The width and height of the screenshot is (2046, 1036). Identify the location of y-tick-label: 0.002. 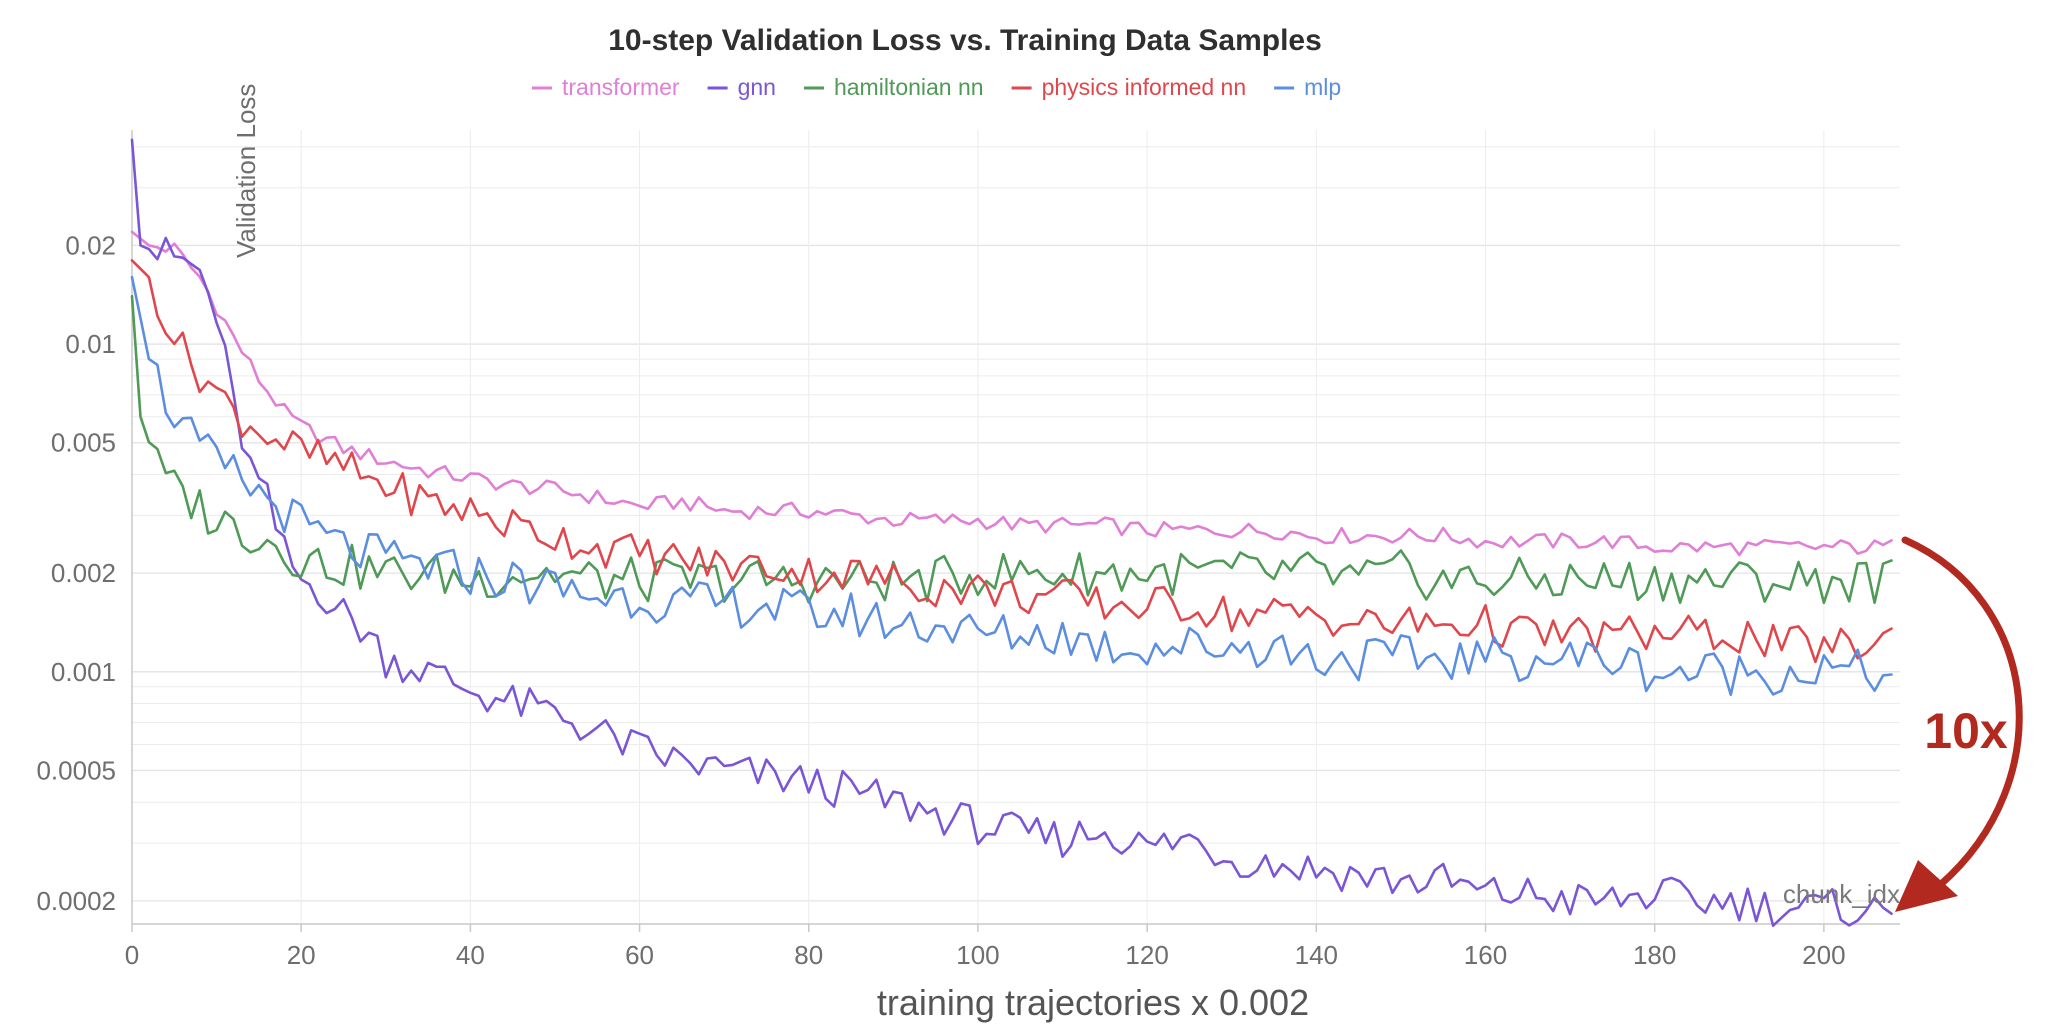
(83, 573).